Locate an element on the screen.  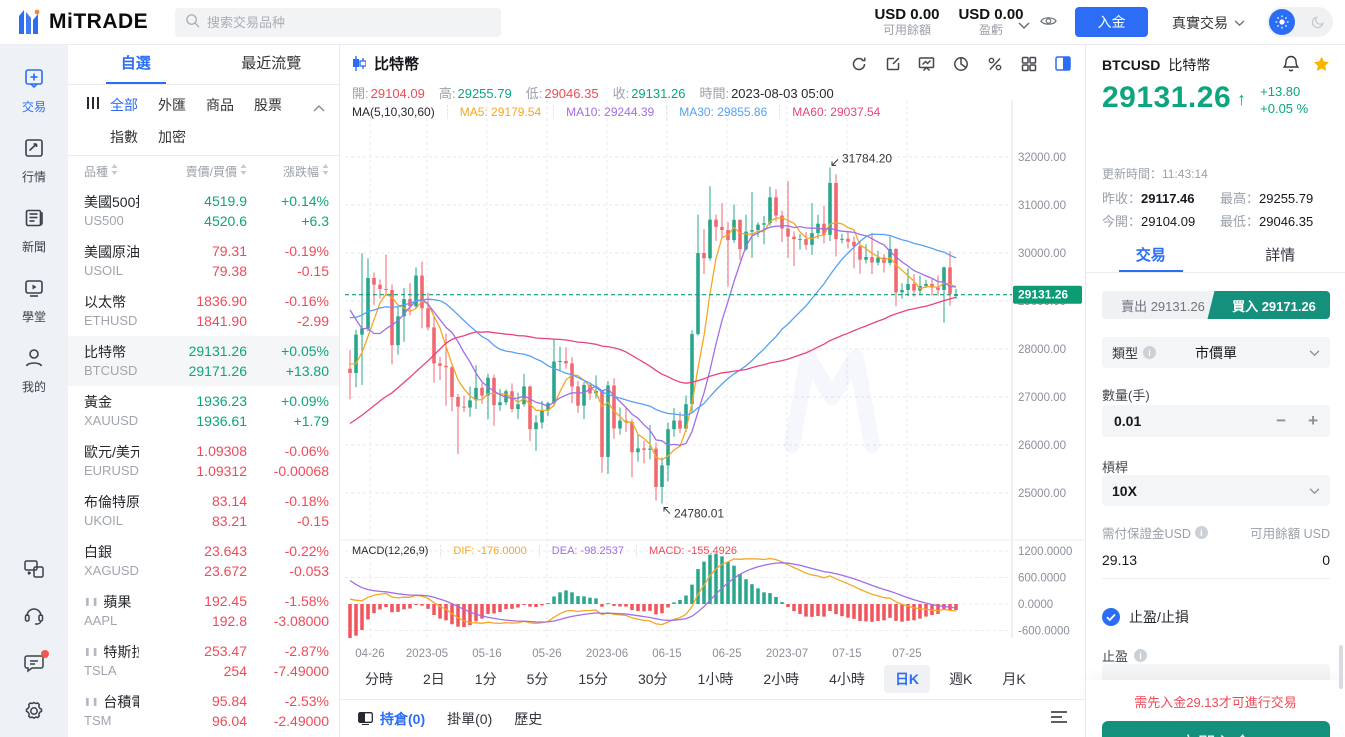
timeframe-2日: 2日 is located at coordinates (434, 679).